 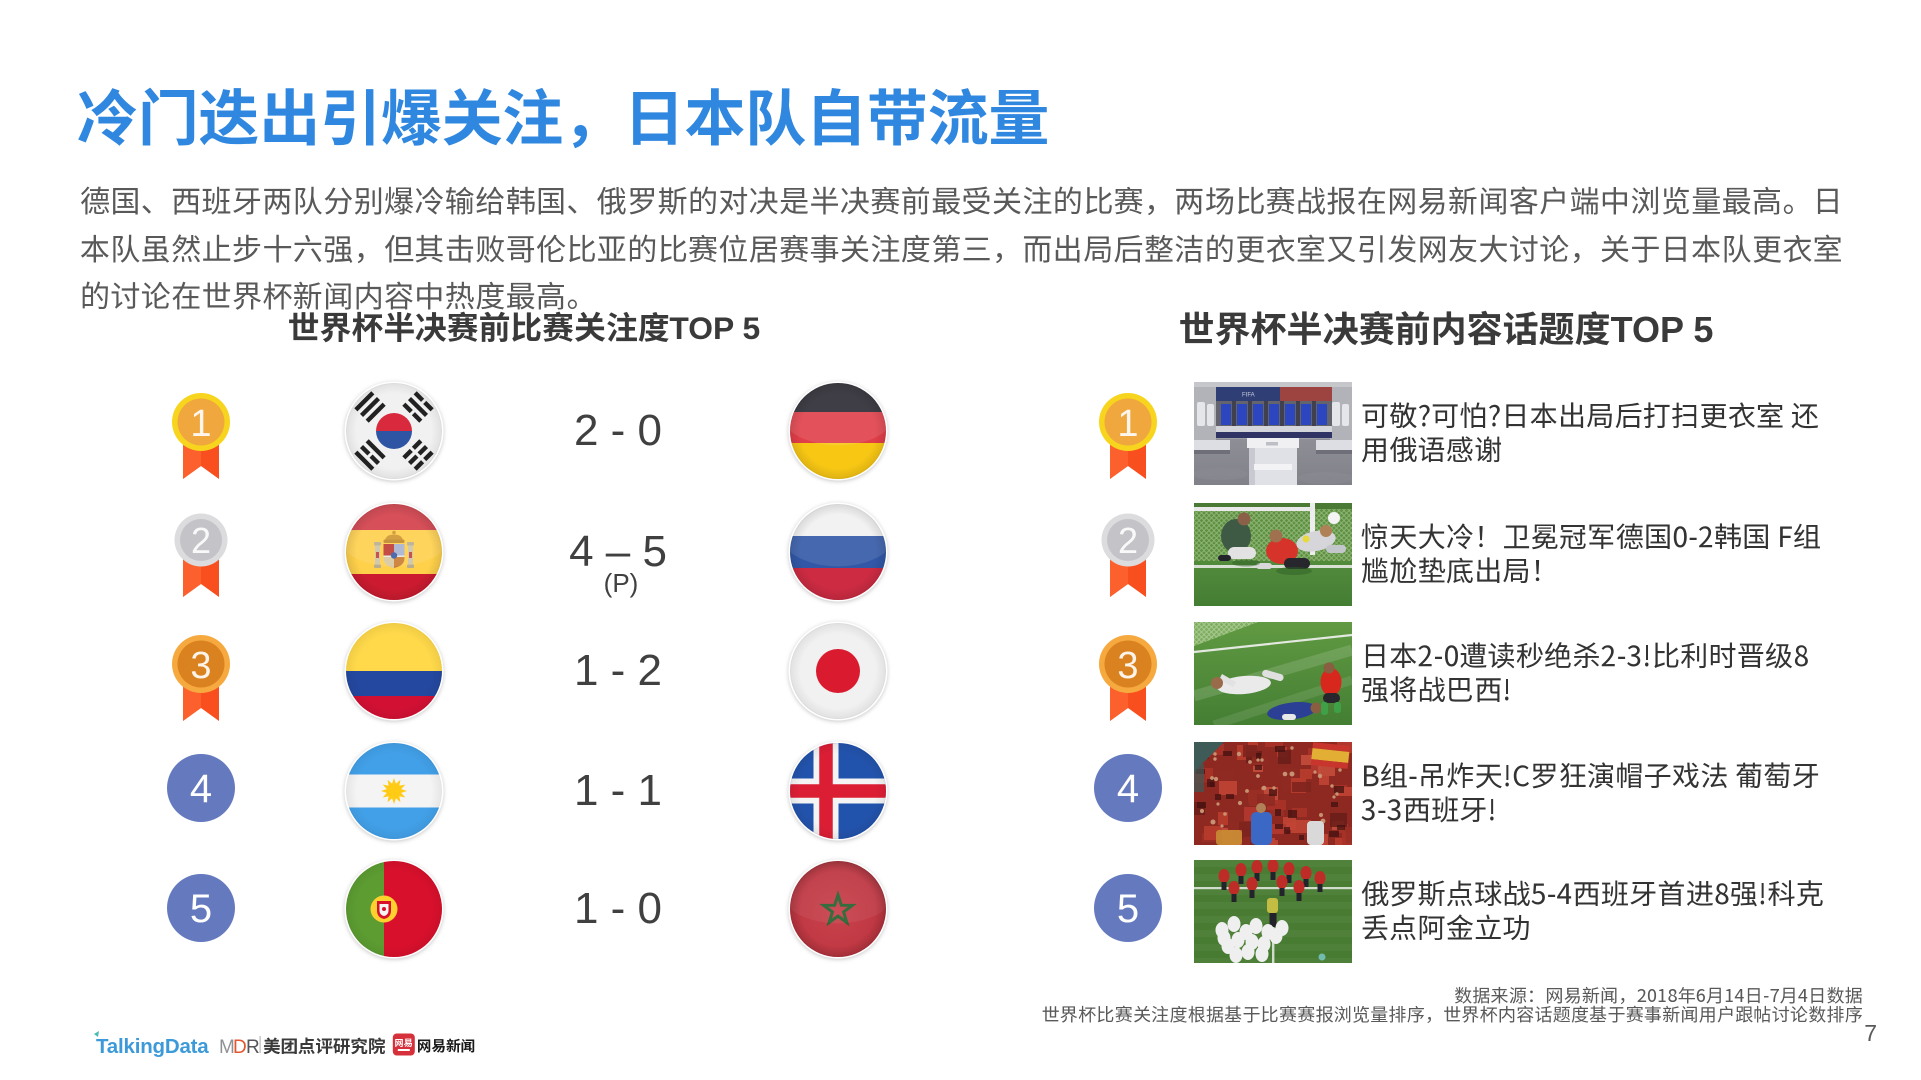 I want to click on svg-text: M, so click(x=226, y=1047).